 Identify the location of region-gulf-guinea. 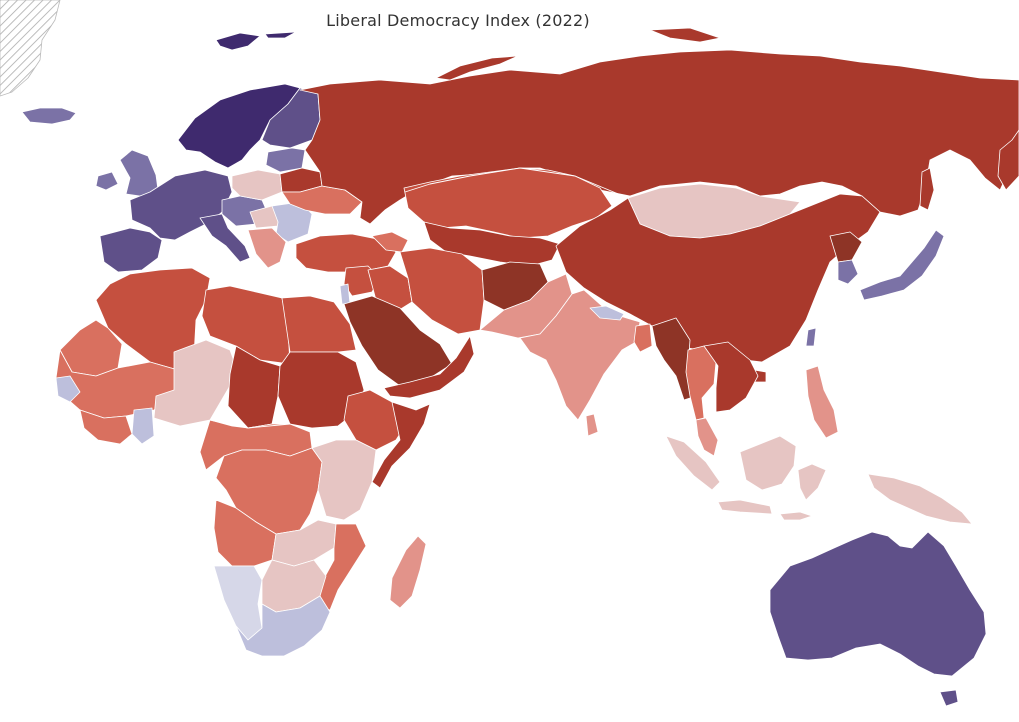
(106, 427).